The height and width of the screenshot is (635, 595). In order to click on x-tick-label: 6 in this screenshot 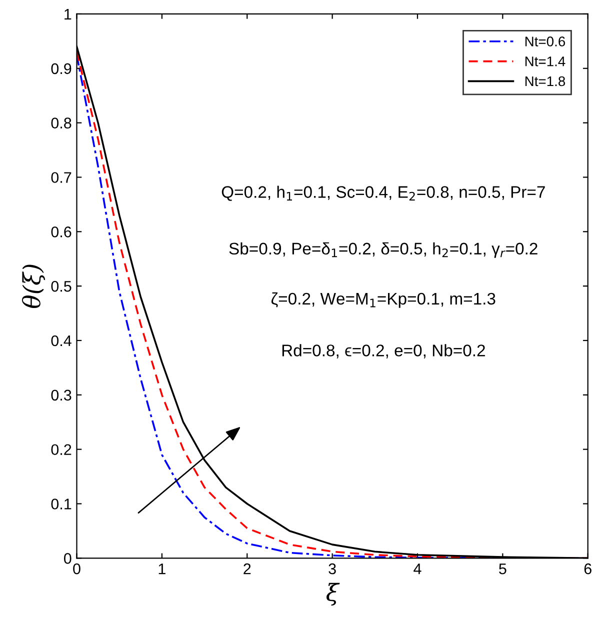, I will do `click(588, 568)`.